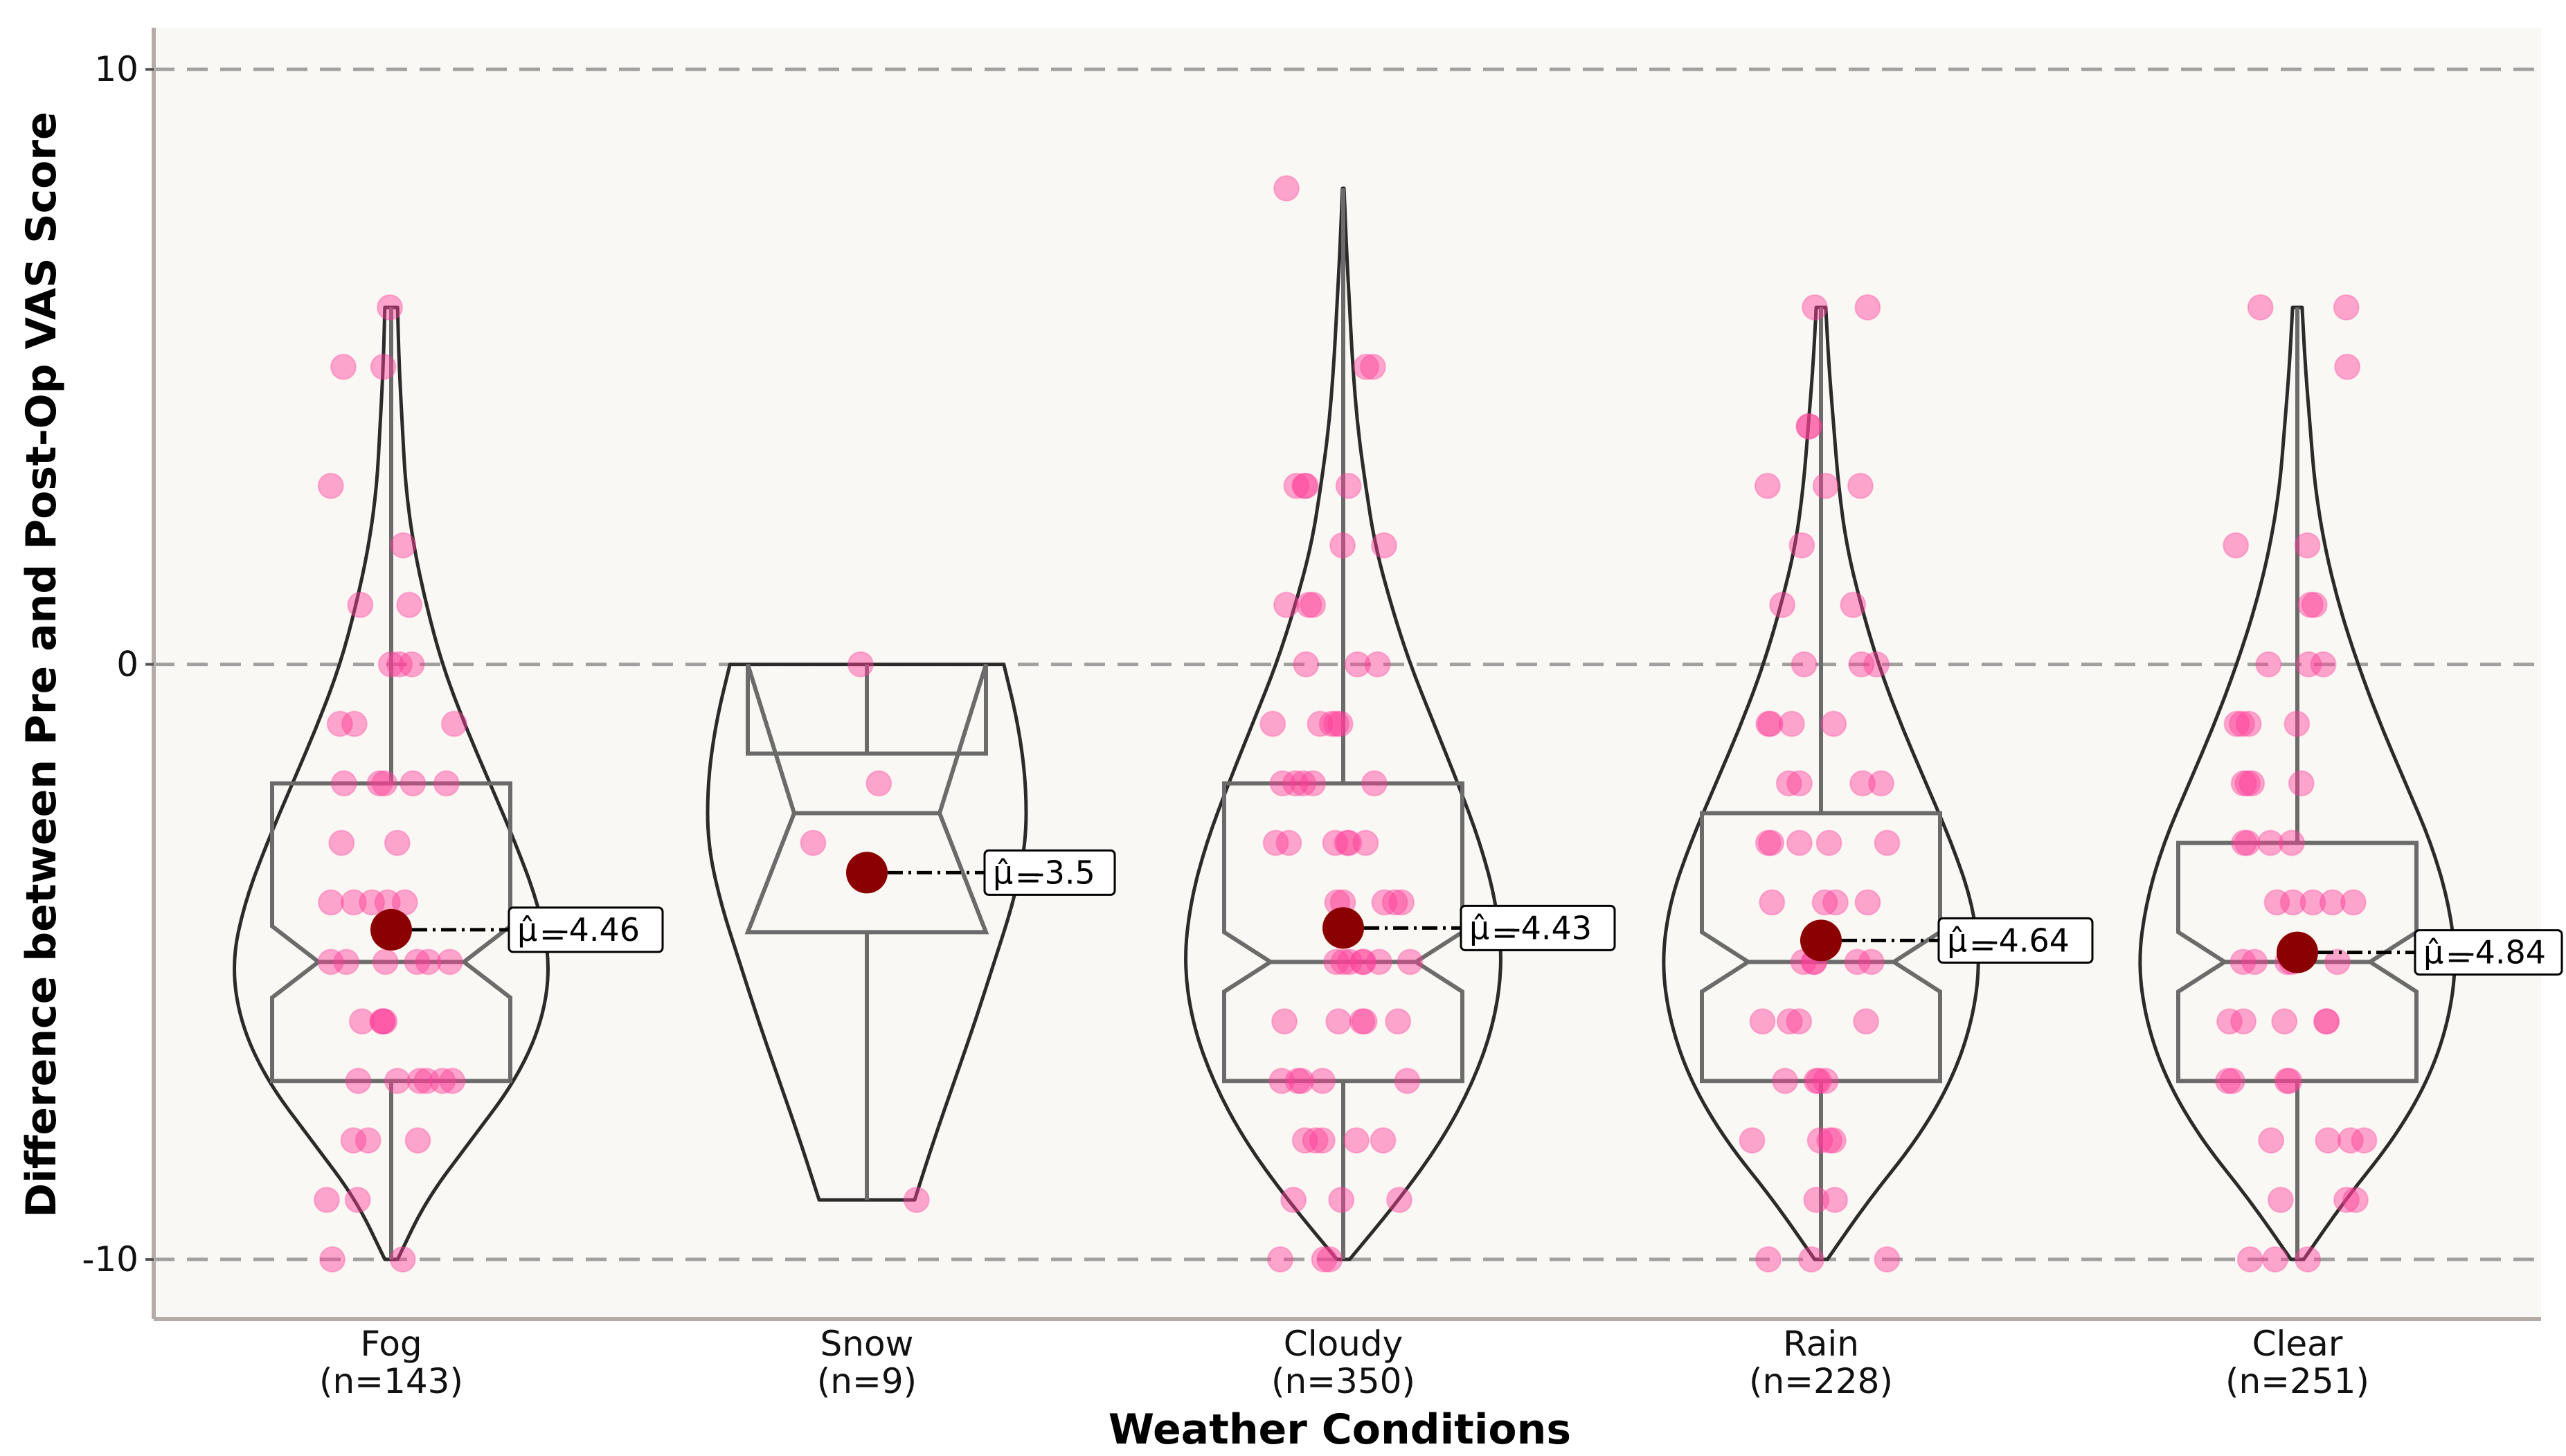 The width and height of the screenshot is (2566, 1456). What do you see at coordinates (391, 1344) in the screenshot?
I see `x-tick-label: Fog` at bounding box center [391, 1344].